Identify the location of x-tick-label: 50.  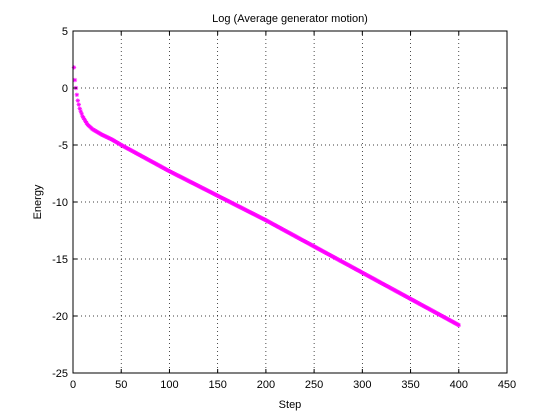
(121, 385).